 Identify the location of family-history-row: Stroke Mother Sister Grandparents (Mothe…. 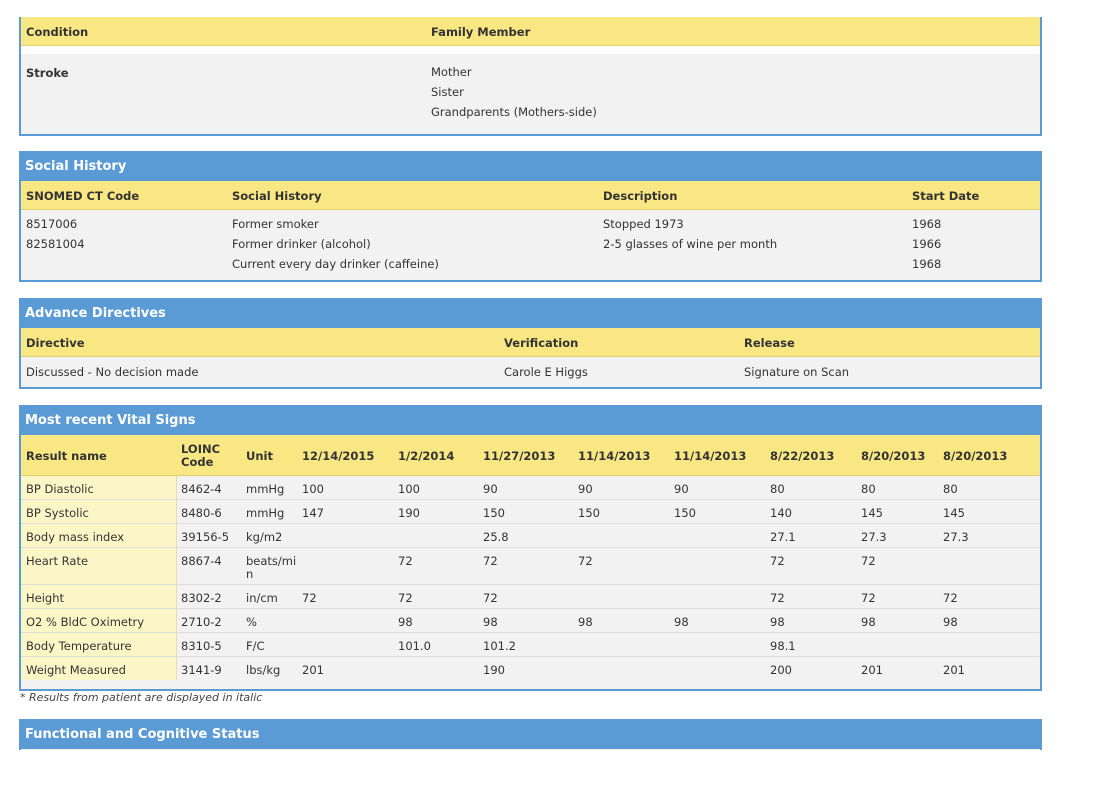
(530, 94).